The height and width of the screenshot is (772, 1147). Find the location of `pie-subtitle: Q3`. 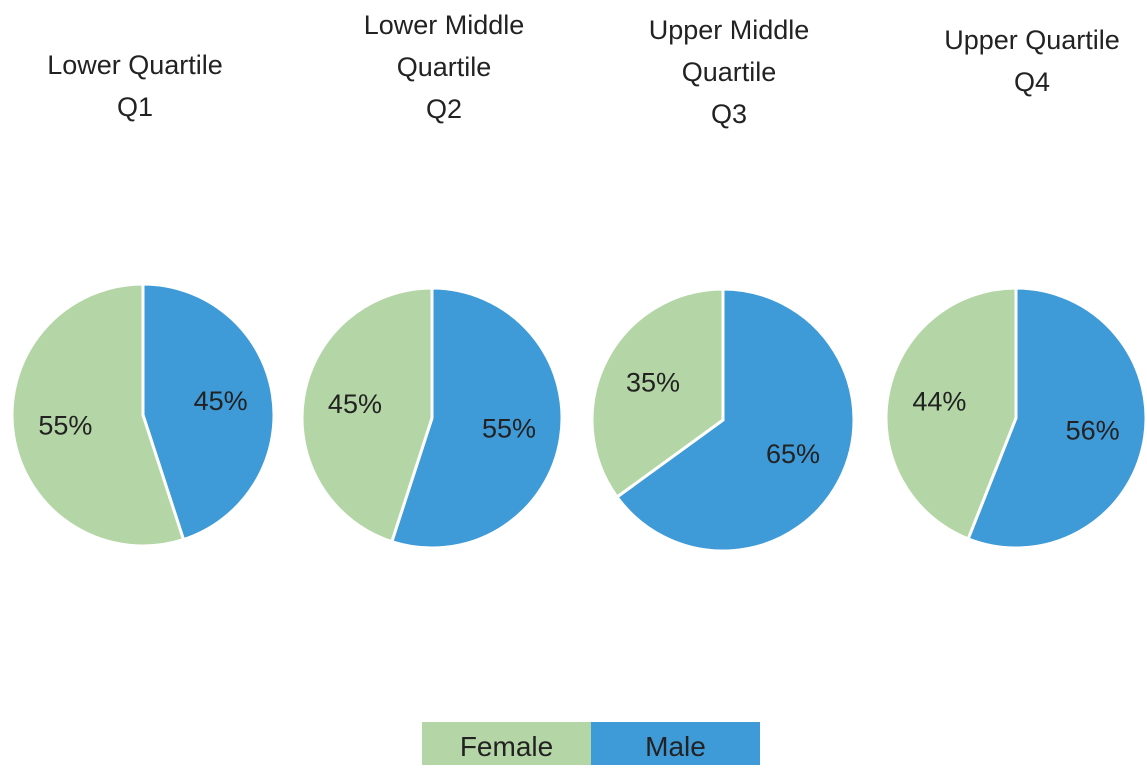

pie-subtitle: Q3 is located at coordinates (729, 114).